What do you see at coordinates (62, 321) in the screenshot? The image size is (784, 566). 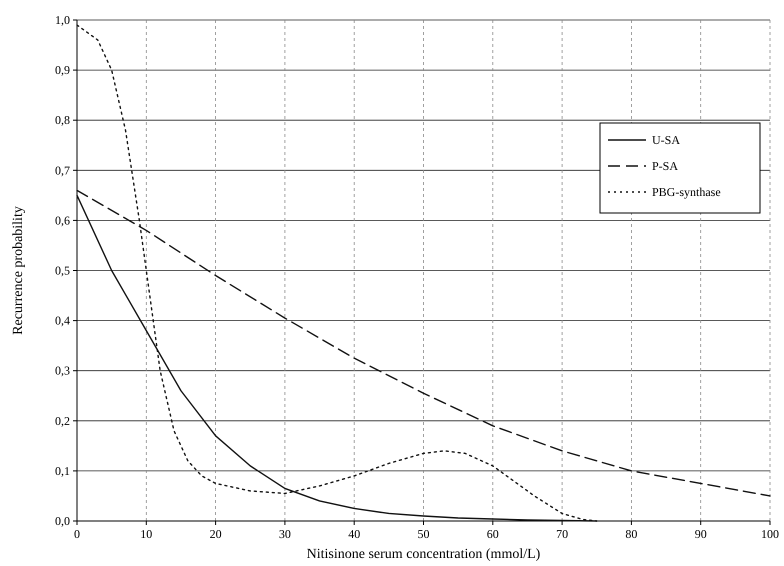 I see `y-tick-label: 0,4` at bounding box center [62, 321].